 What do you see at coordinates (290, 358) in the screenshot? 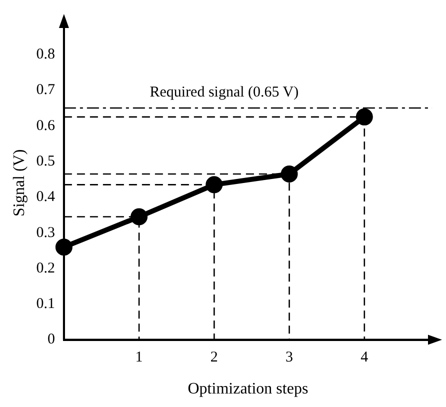
I see `x-tick-label: 3` at bounding box center [290, 358].